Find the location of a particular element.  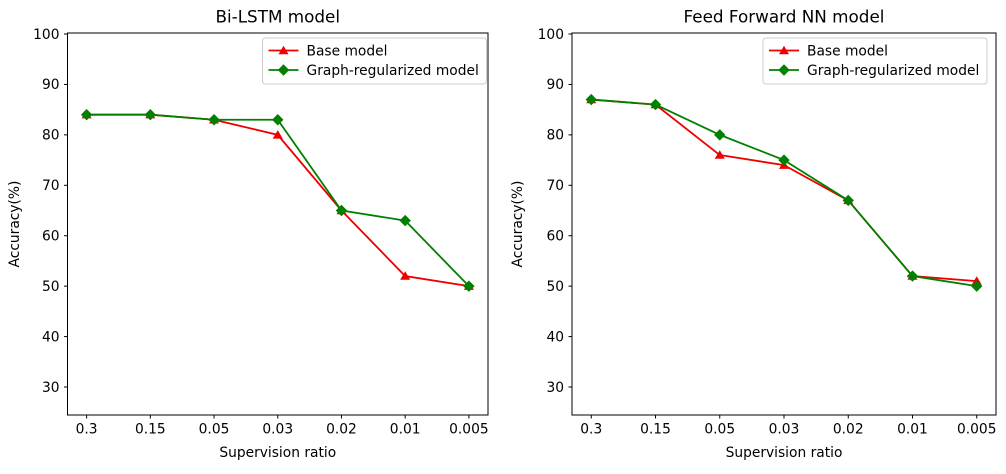

series-line-graph-regularized-model is located at coordinates (278, 200).